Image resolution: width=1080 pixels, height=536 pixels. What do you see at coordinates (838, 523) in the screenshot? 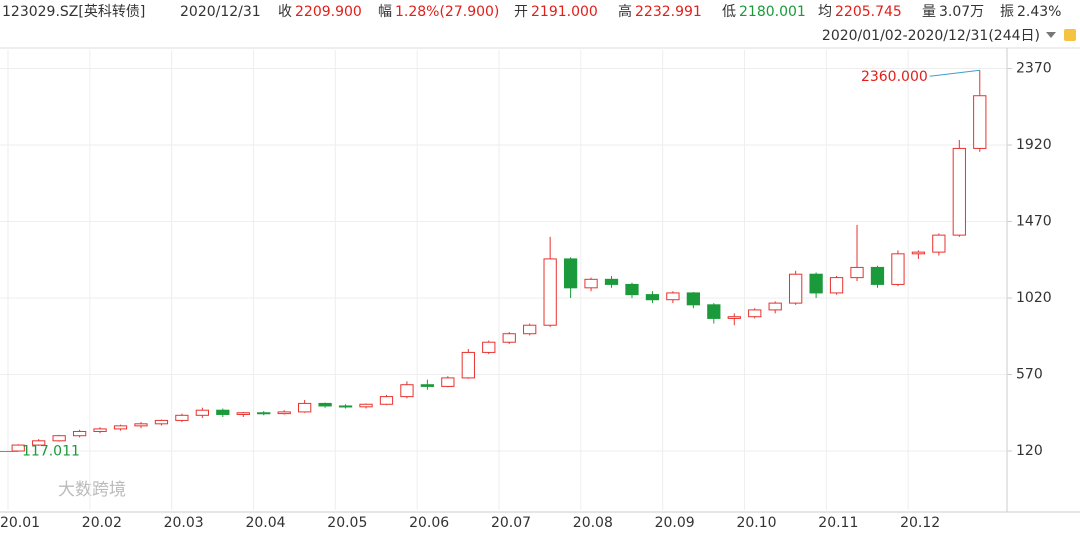
I see `x-tick-label: 20.11` at bounding box center [838, 523].